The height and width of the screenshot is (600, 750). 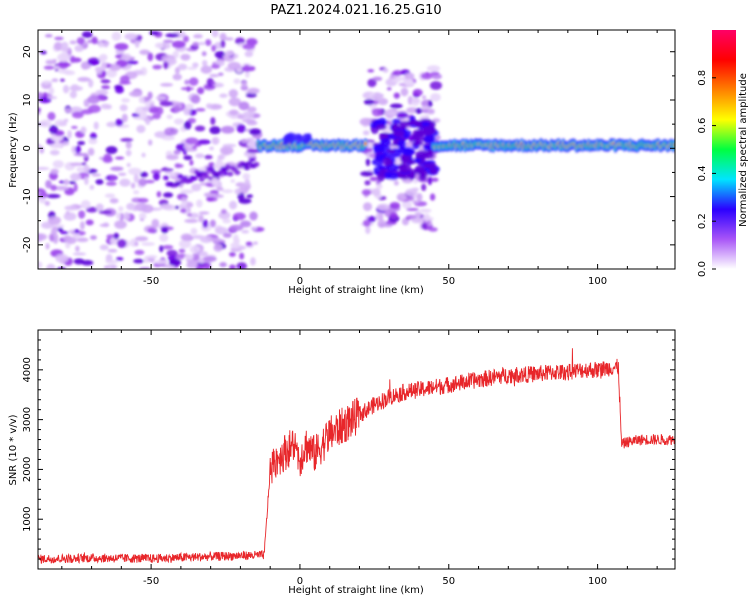 What do you see at coordinates (27, 419) in the screenshot?
I see `y-tick-label: 3000` at bounding box center [27, 419].